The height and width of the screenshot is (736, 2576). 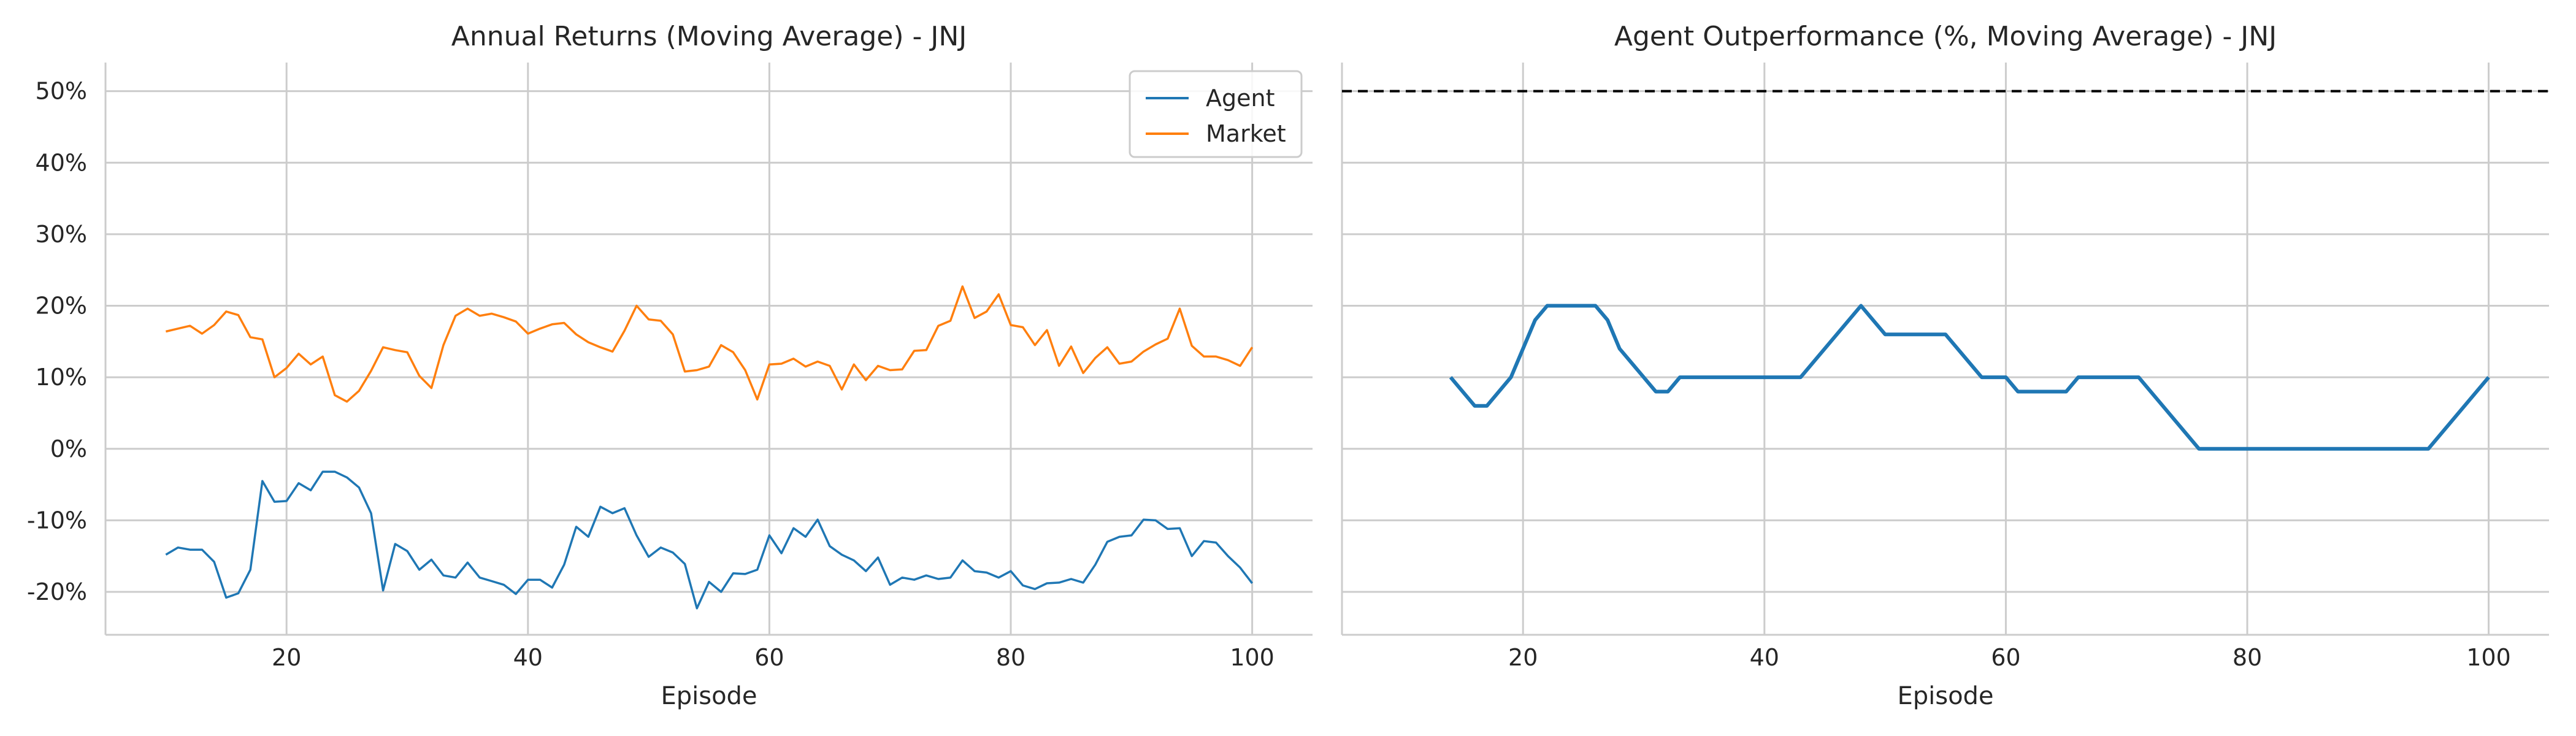 I want to click on legend-box, so click(x=1216, y=114).